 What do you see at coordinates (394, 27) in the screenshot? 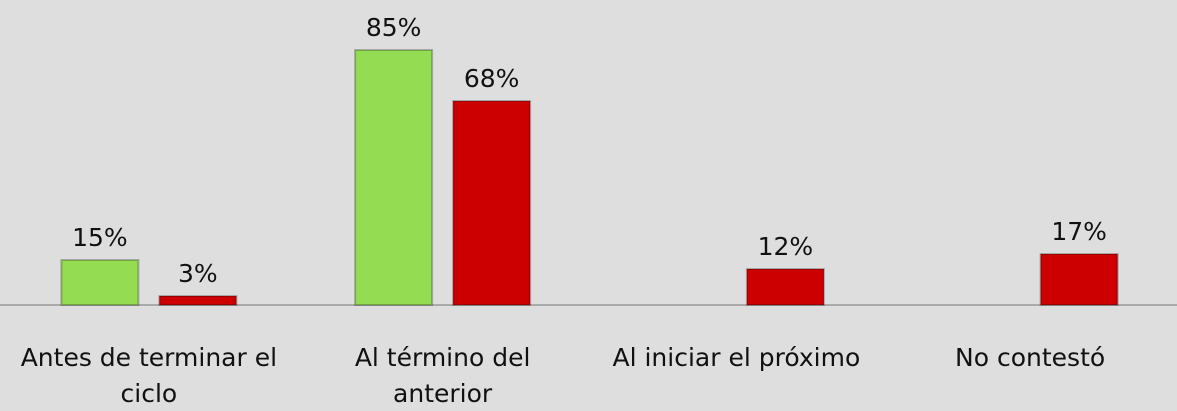
I see `value-label: 85%` at bounding box center [394, 27].